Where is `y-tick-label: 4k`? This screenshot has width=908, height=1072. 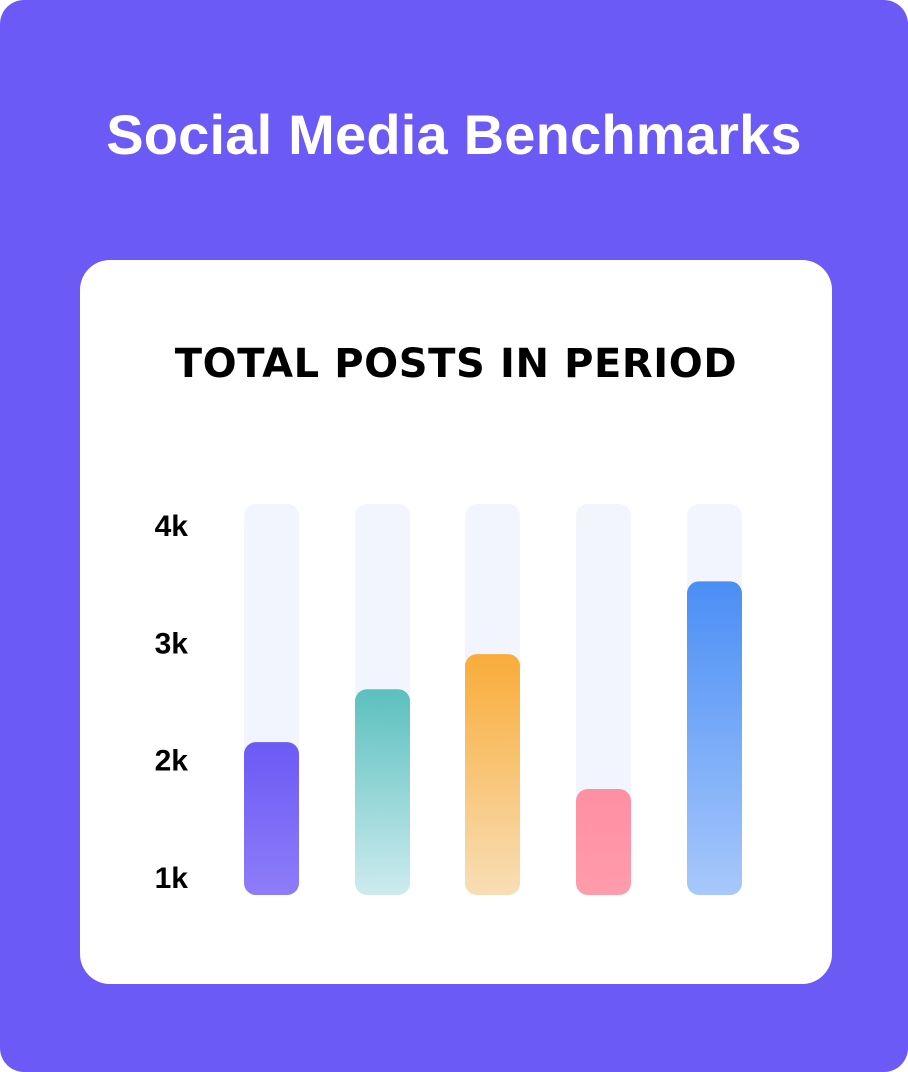 y-tick-label: 4k is located at coordinates (172, 526).